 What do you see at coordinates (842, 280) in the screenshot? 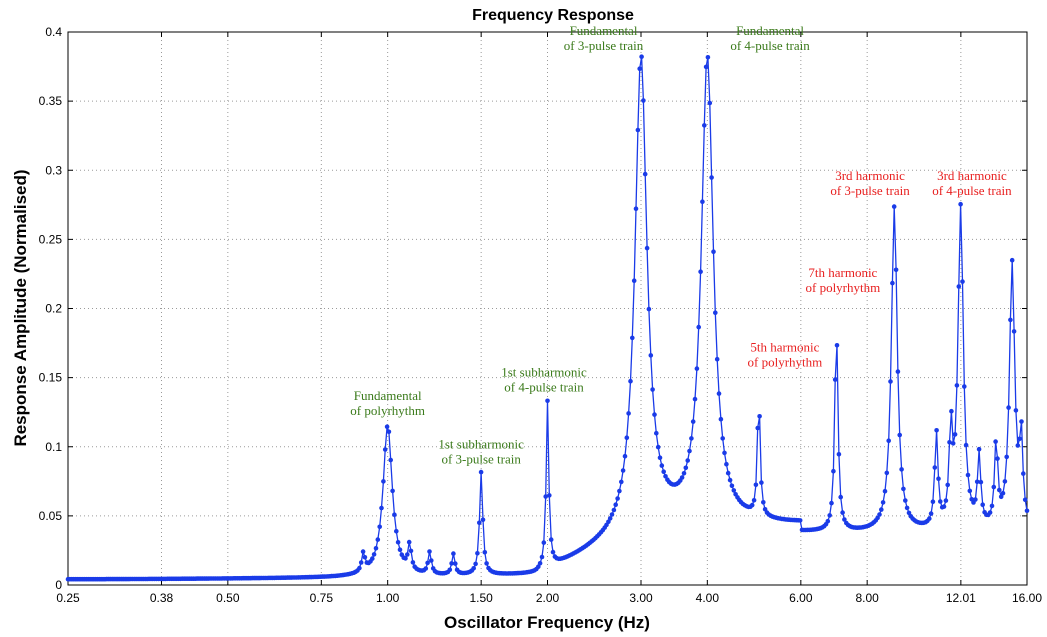
I see `peak-annotation: 7th harmonic of polyrhythm` at bounding box center [842, 280].